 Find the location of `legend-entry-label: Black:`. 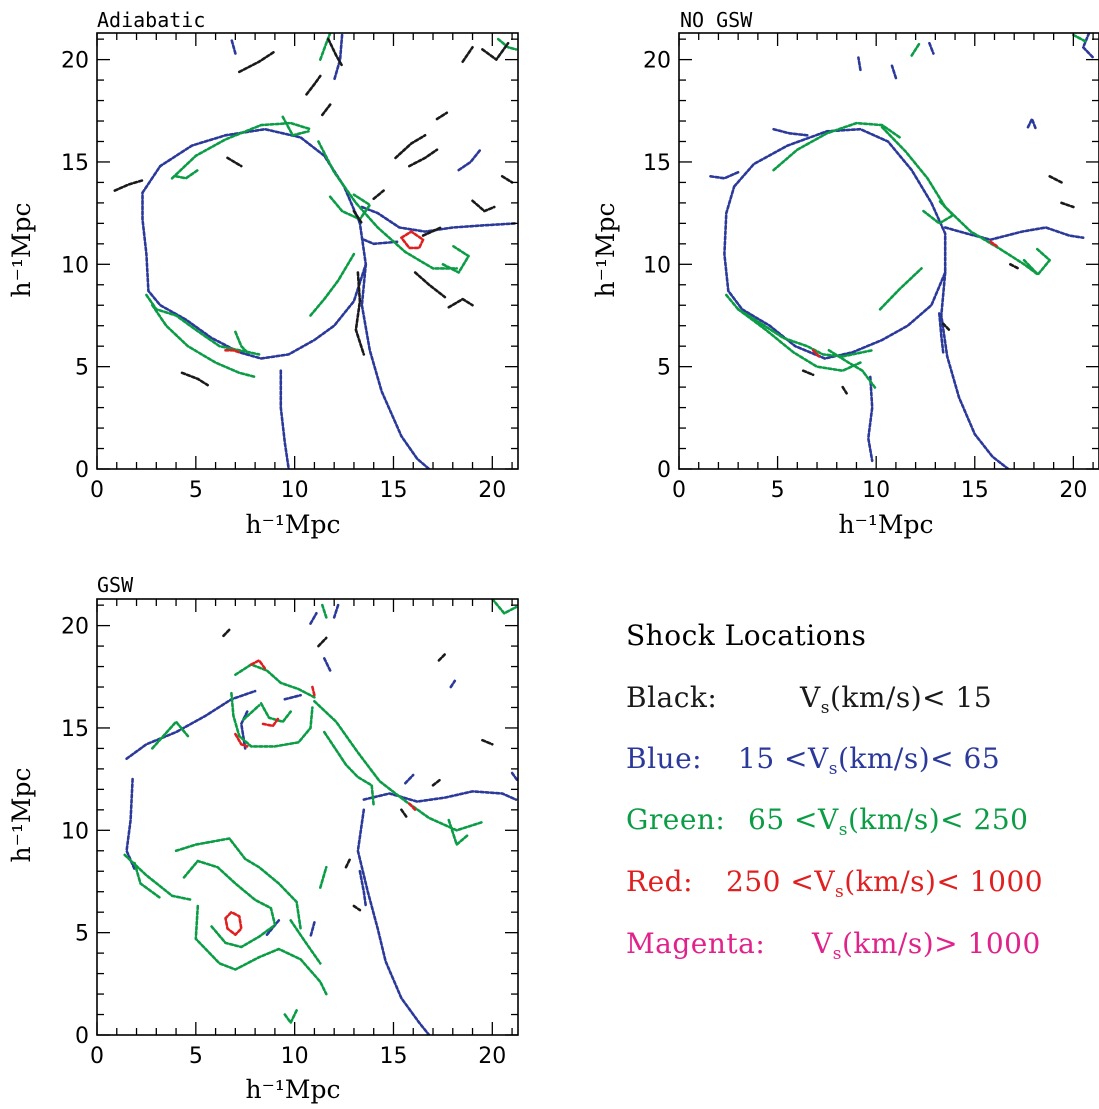

legend-entry-label: Black: is located at coordinates (671, 697).